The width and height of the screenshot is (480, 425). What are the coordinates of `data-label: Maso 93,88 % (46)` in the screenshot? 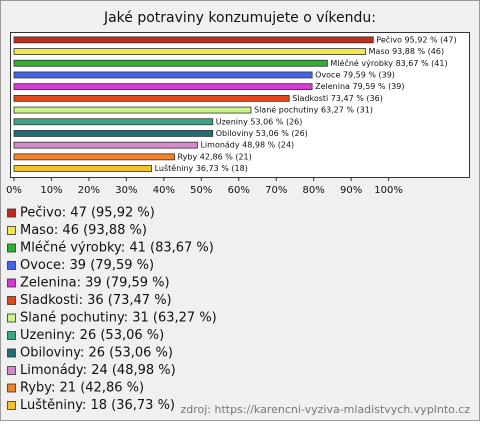 It's located at (406, 51).